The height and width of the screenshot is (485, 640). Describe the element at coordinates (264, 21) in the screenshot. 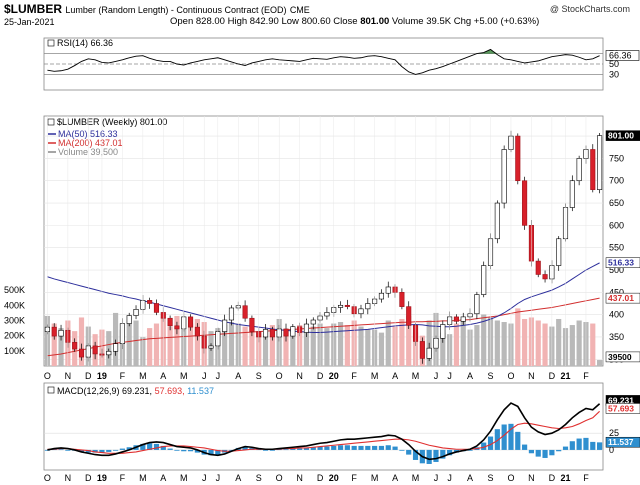

I see `high-value: 842.90` at that location.